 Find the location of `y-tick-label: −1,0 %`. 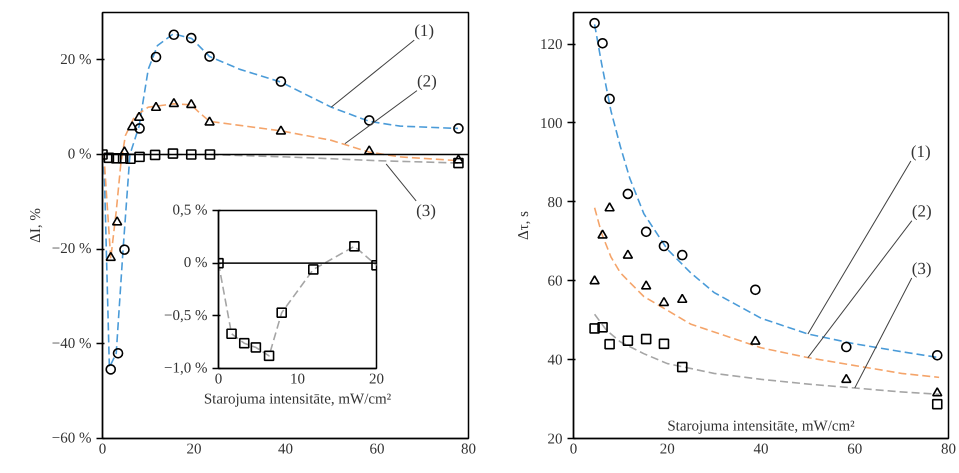

y-tick-label: −1,0 % is located at coordinates (186, 368).